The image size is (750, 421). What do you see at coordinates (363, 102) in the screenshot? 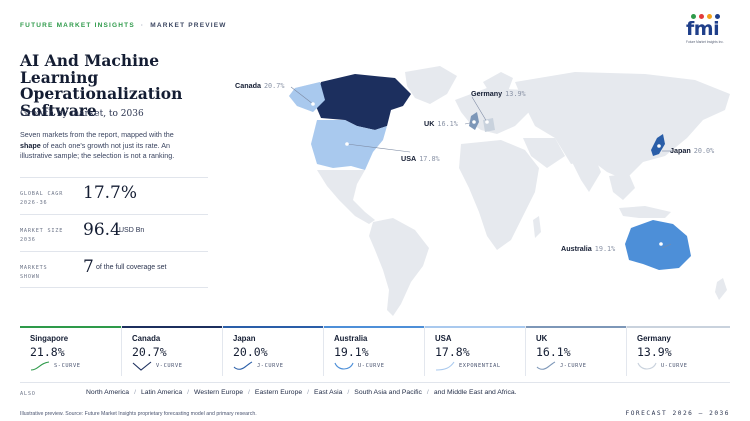
I see `canada-shape` at bounding box center [363, 102].